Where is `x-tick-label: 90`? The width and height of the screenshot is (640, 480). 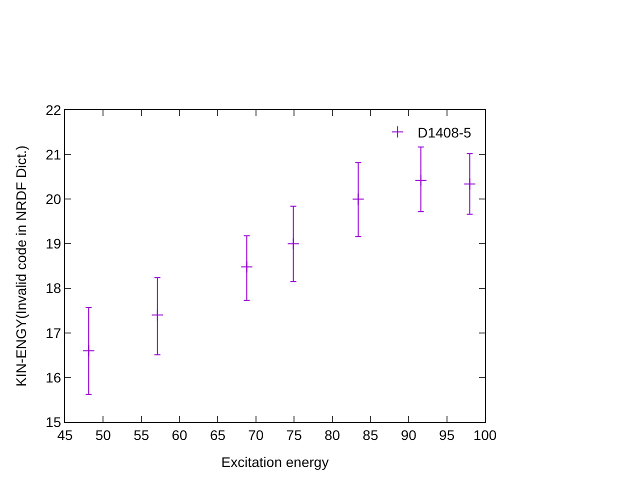
x-tick-label: 90 is located at coordinates (408, 434).